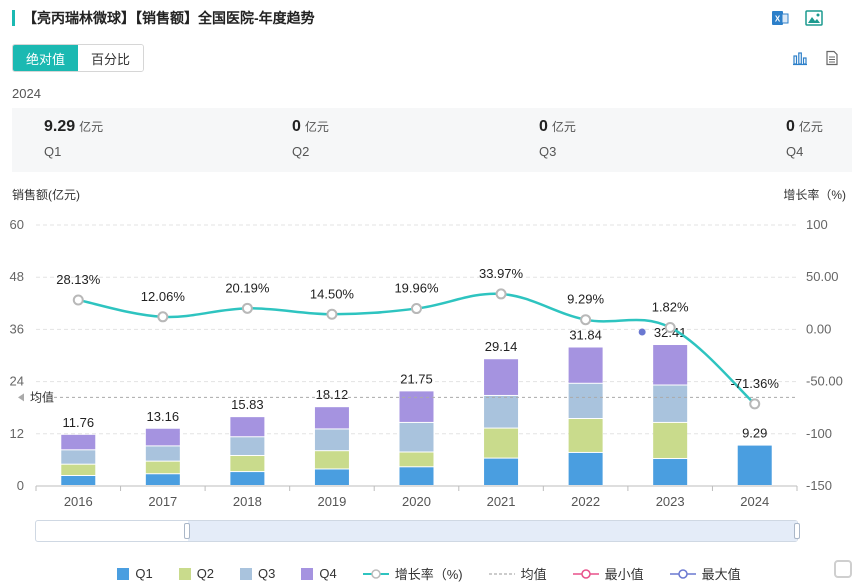 The height and width of the screenshot is (585, 858). Describe the element at coordinates (20, 485) in the screenshot. I see `y-tick-label: 0` at that location.